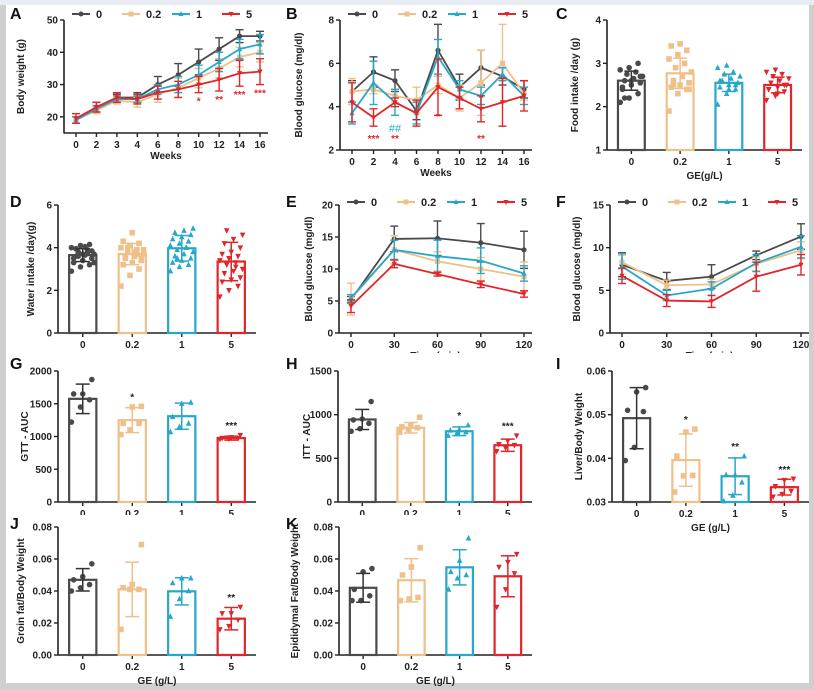  I want to click on y-tick-label: 2, so click(331, 151).